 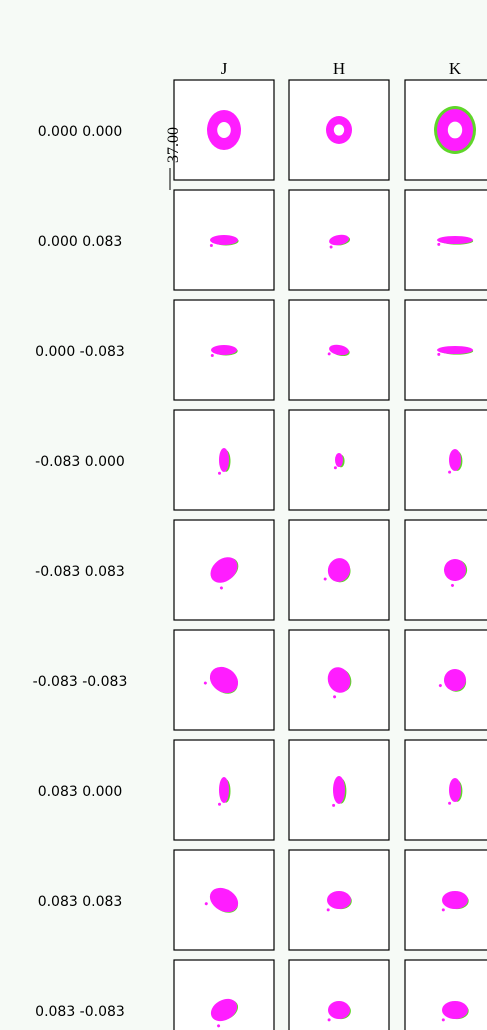 I want to click on column-header: H, so click(x=339, y=68).